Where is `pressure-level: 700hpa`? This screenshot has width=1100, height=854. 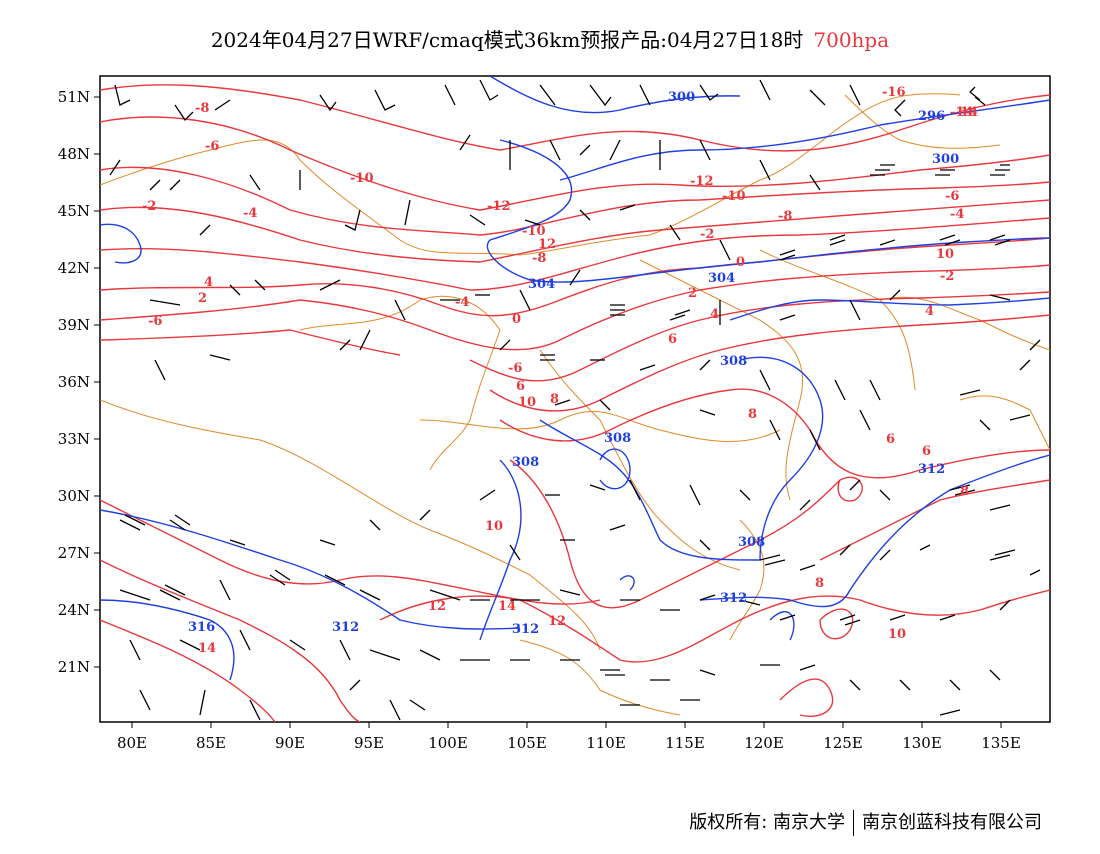
pressure-level: 700hpa is located at coordinates (851, 40).